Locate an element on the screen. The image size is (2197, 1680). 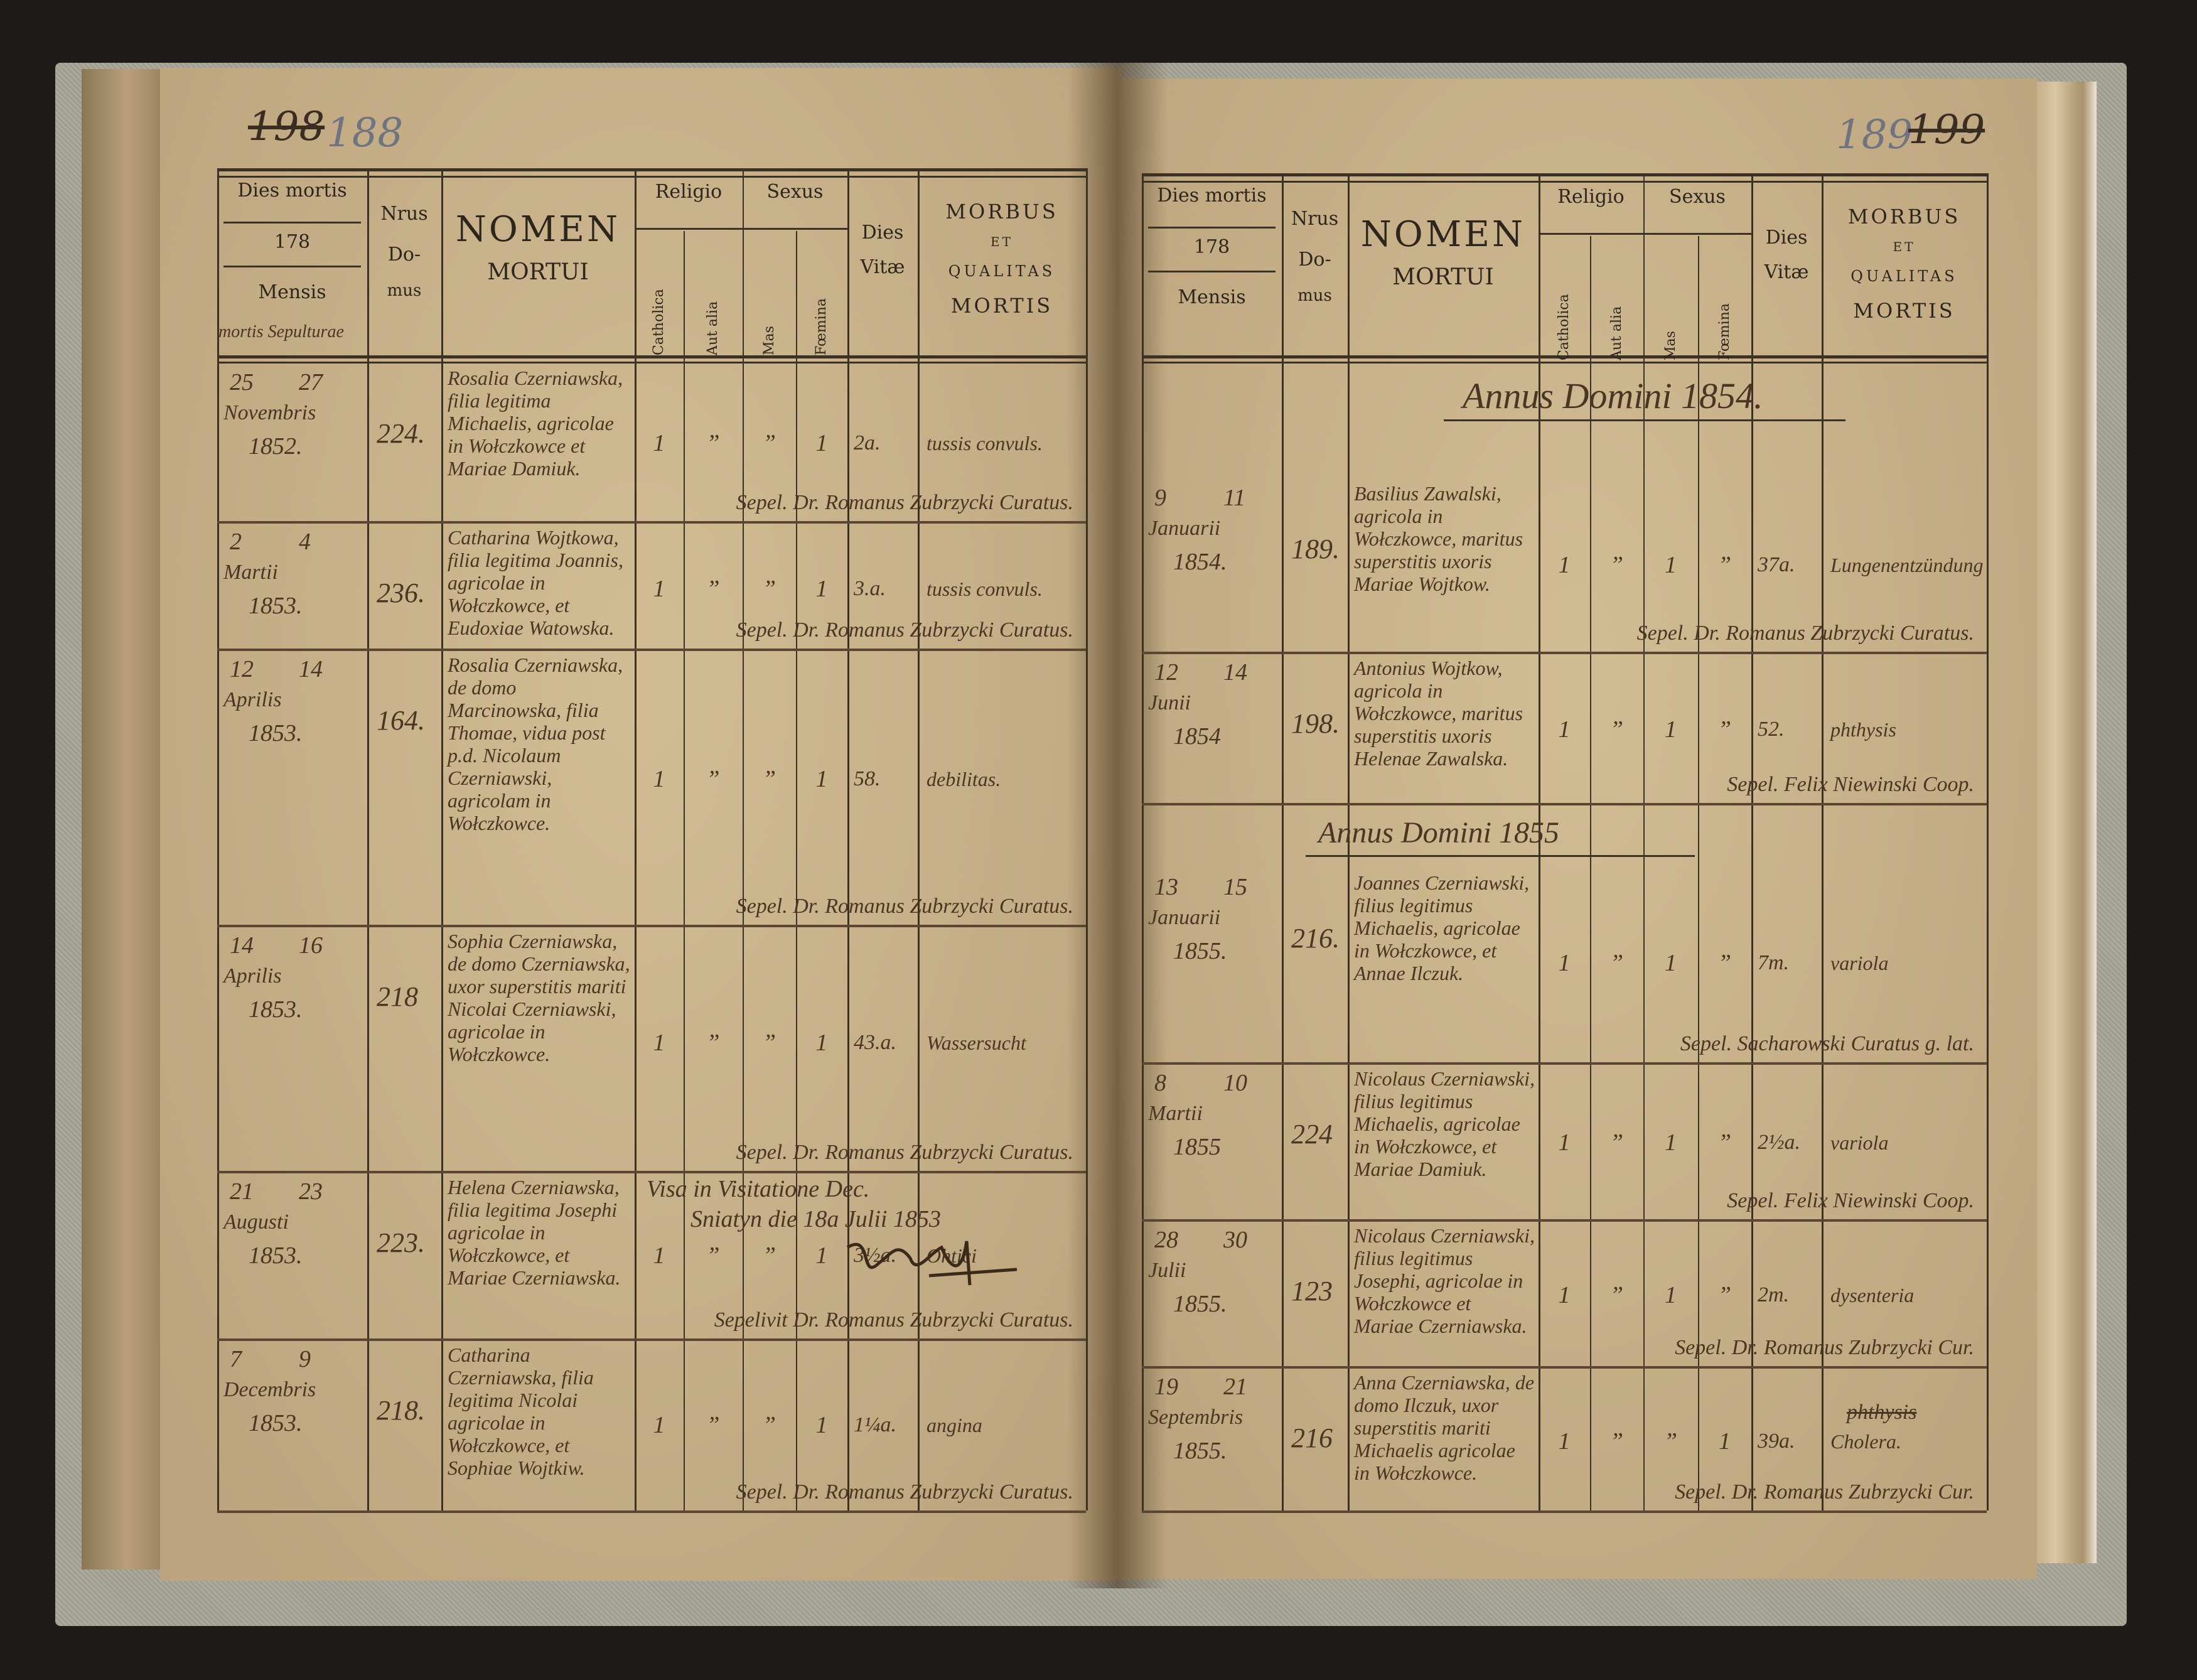
month: Junii is located at coordinates (1169, 703).